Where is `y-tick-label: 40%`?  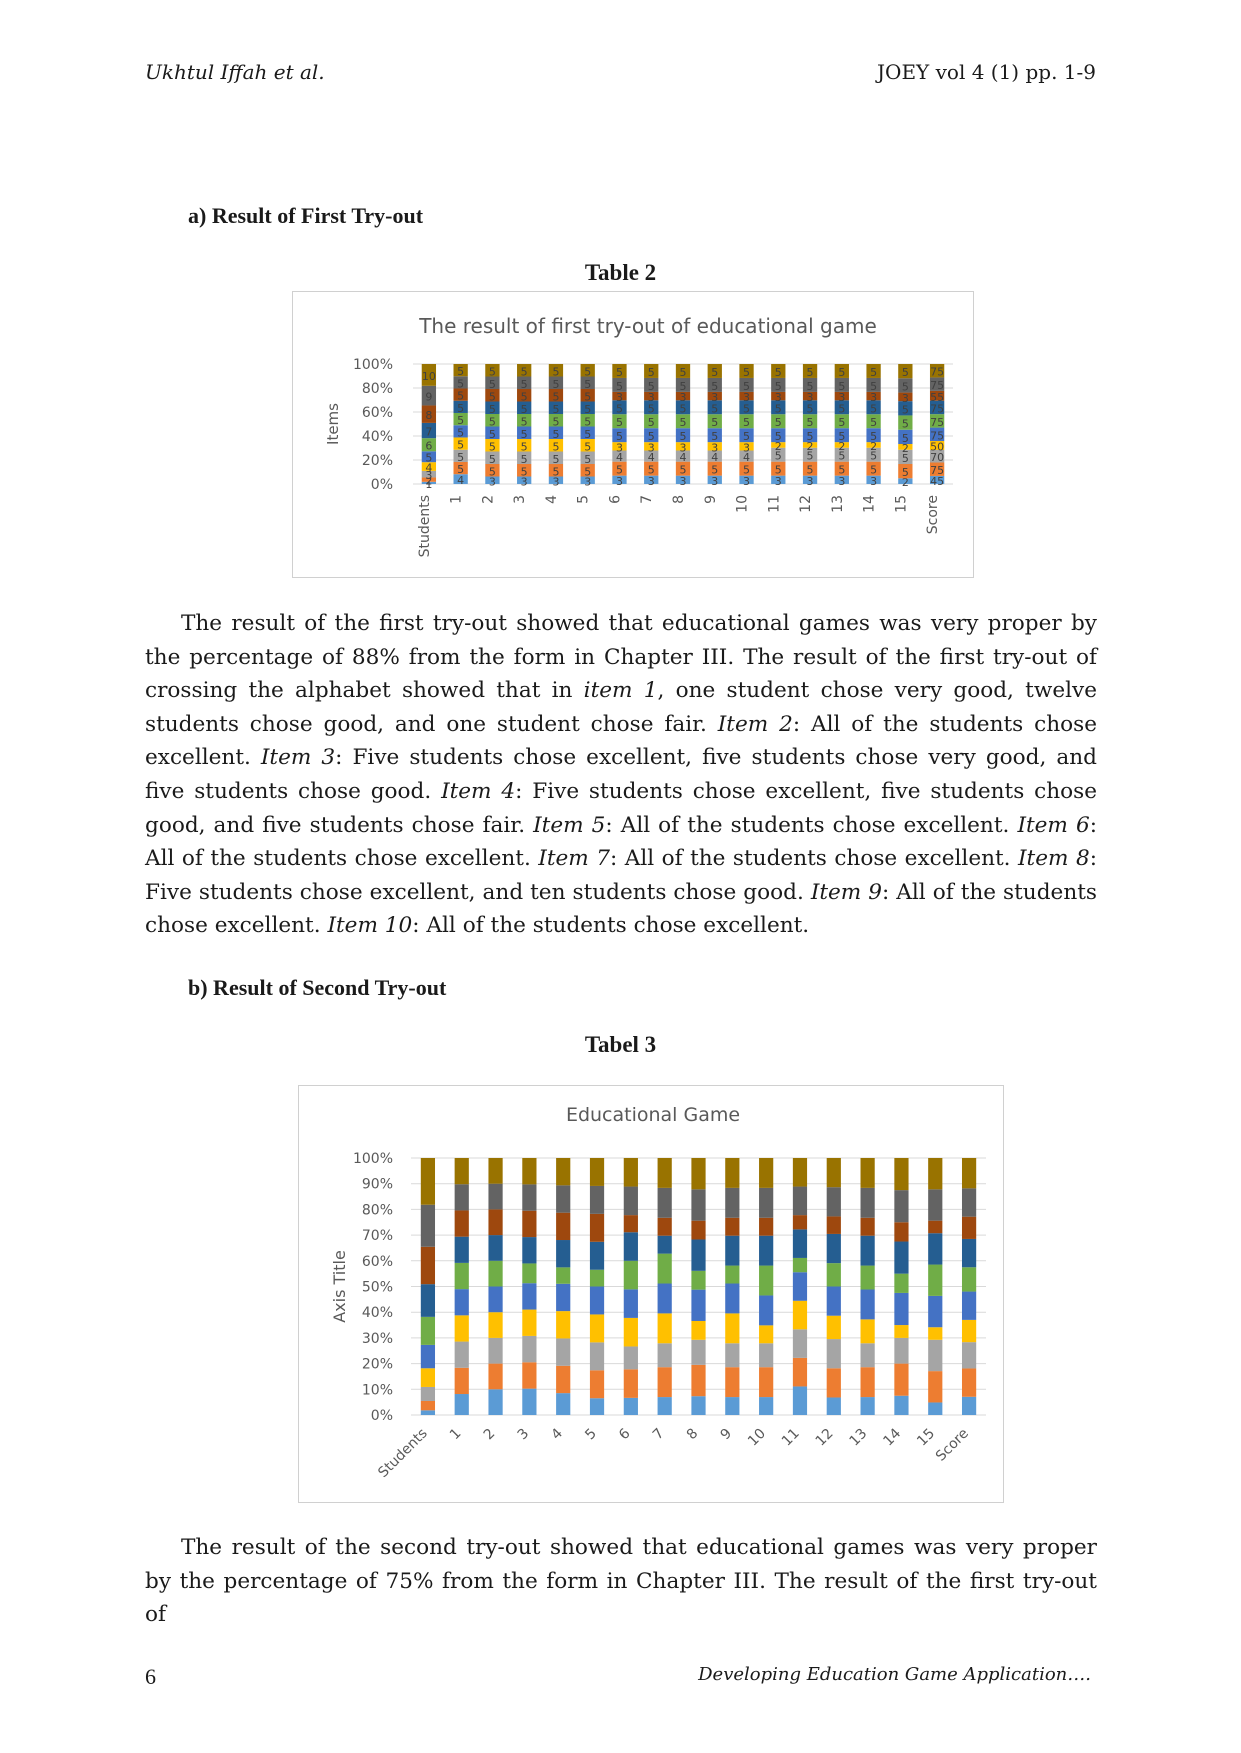 y-tick-label: 40% is located at coordinates (377, 437).